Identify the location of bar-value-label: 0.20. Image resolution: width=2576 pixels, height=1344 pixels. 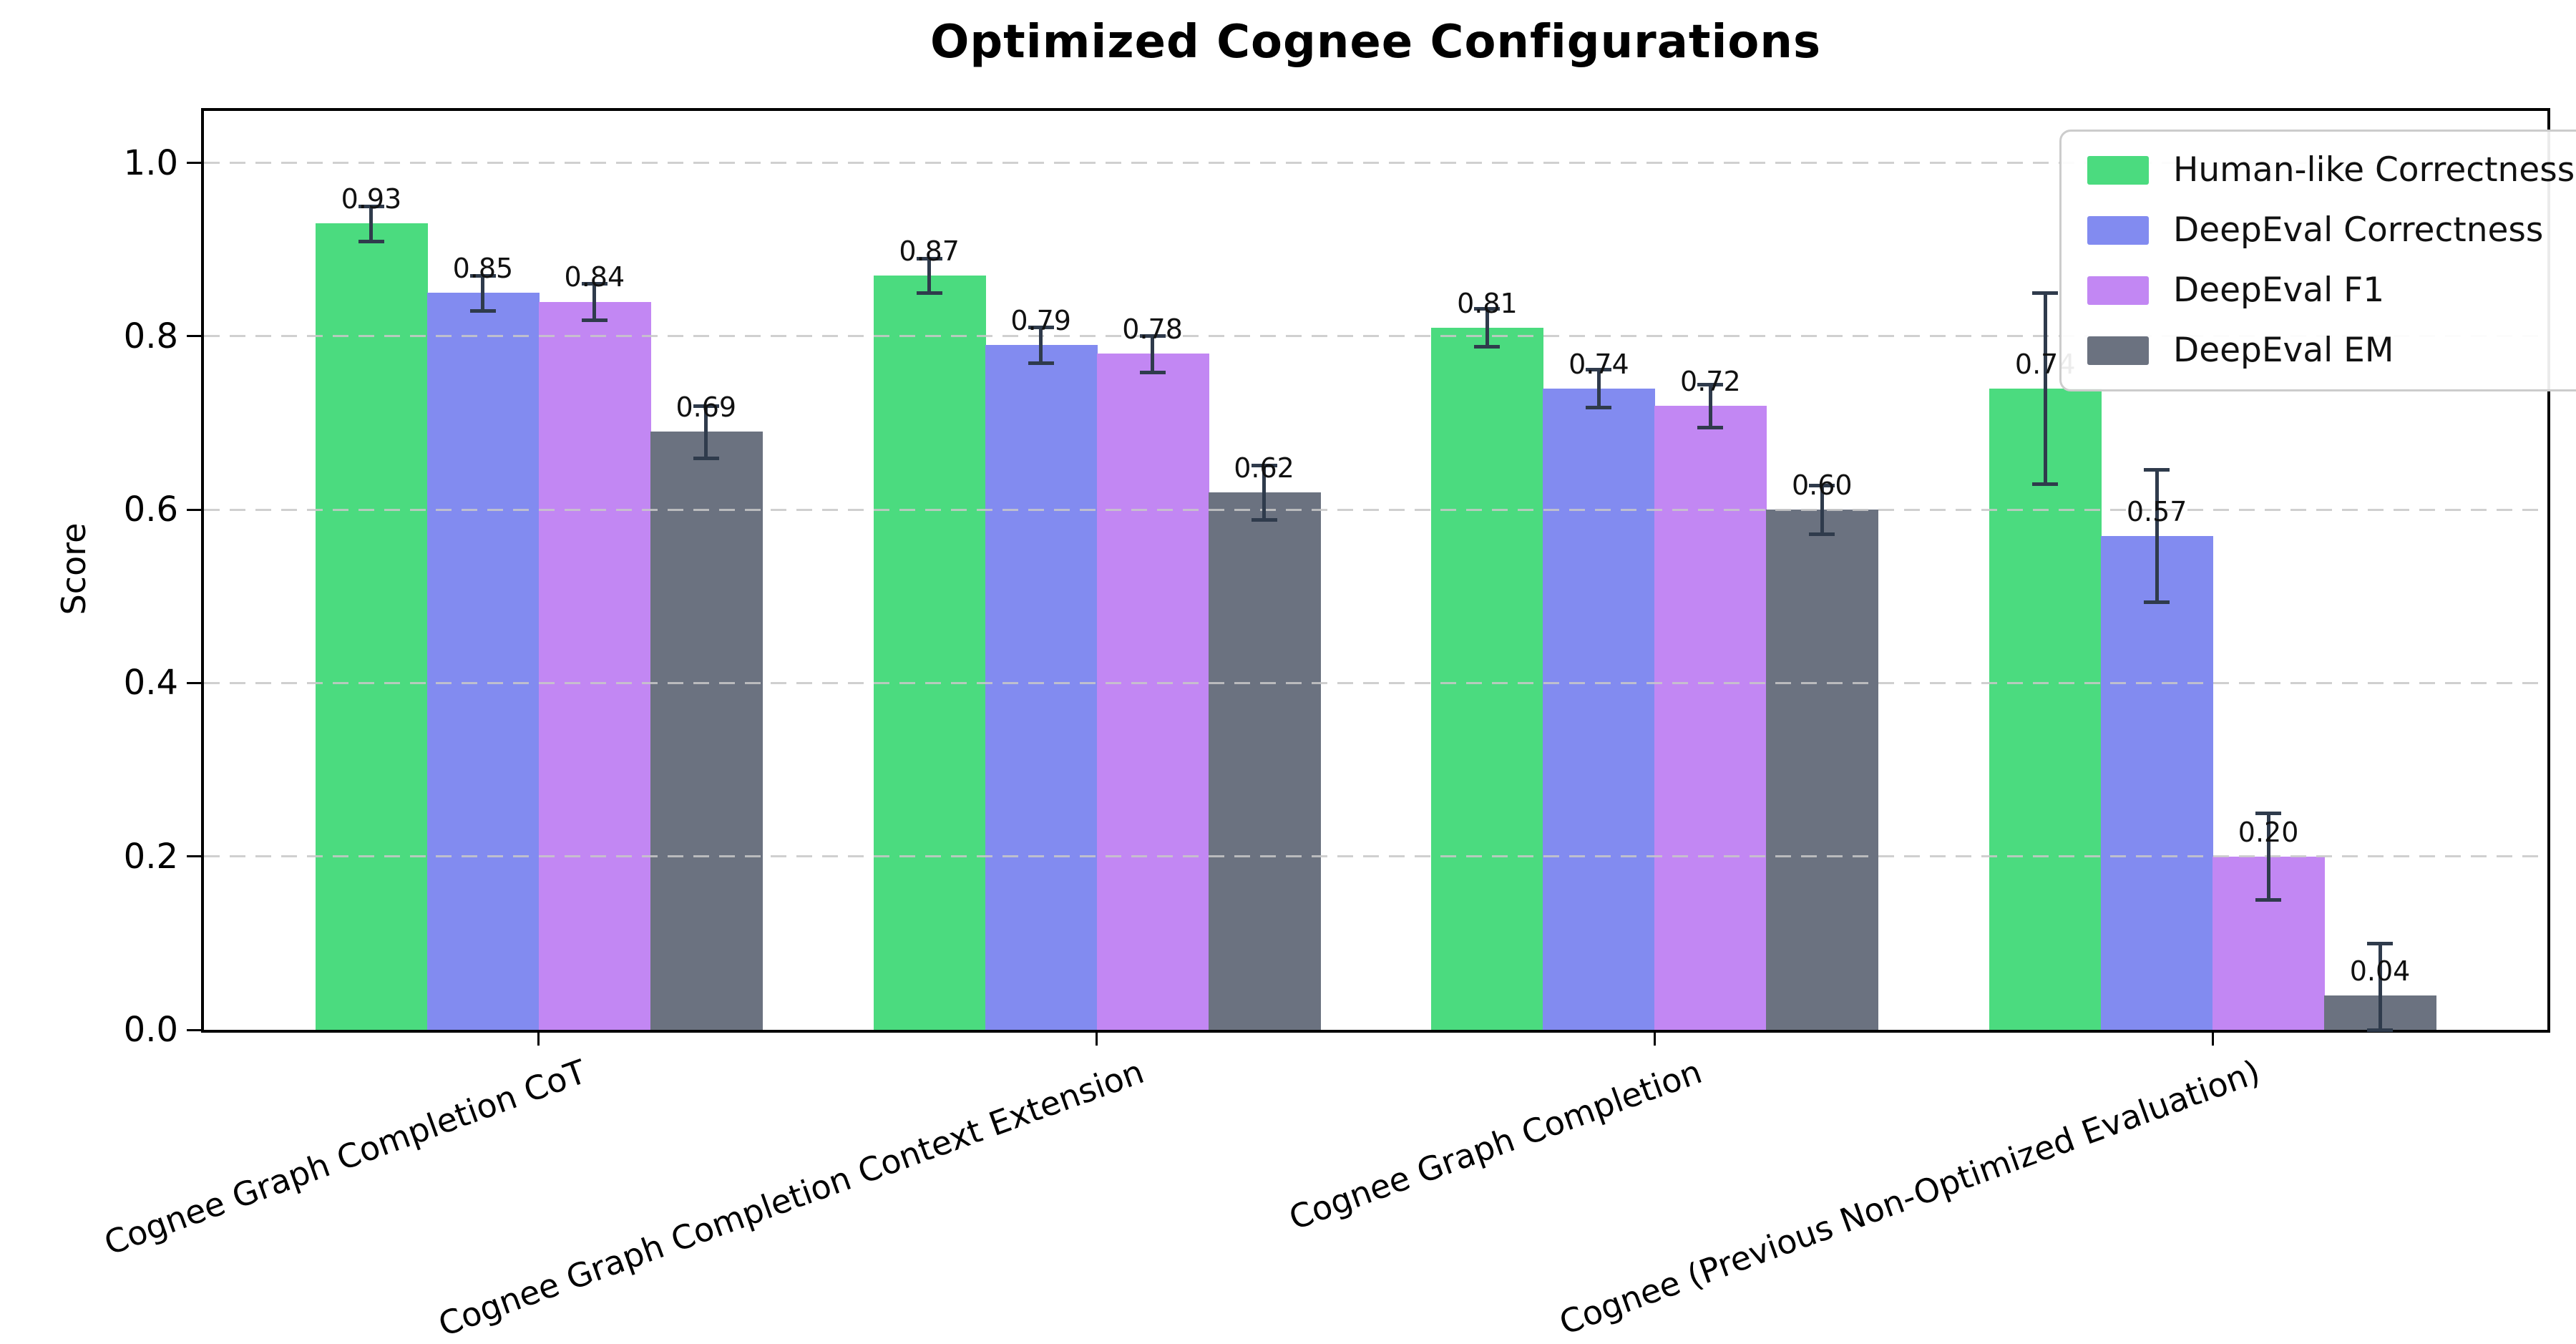
(2268, 832).